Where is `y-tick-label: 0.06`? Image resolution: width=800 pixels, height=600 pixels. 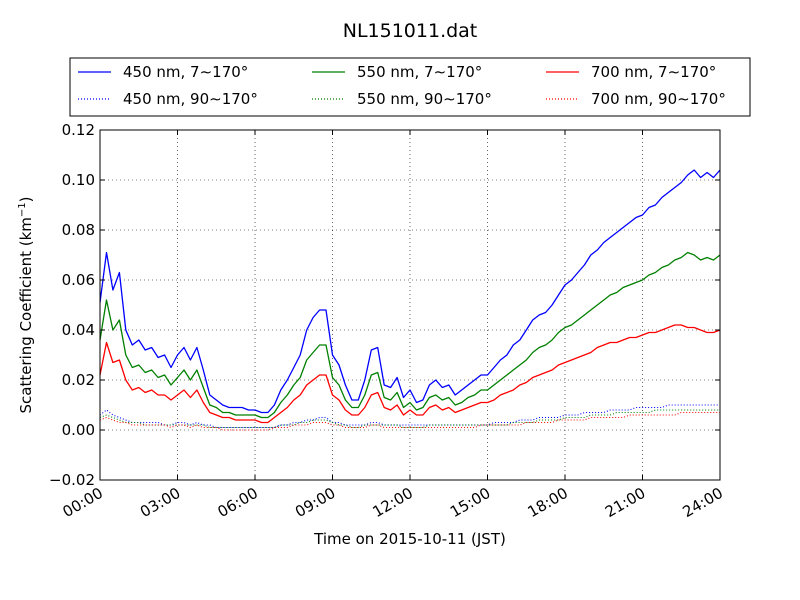
y-tick-label: 0.06 is located at coordinates (78, 280).